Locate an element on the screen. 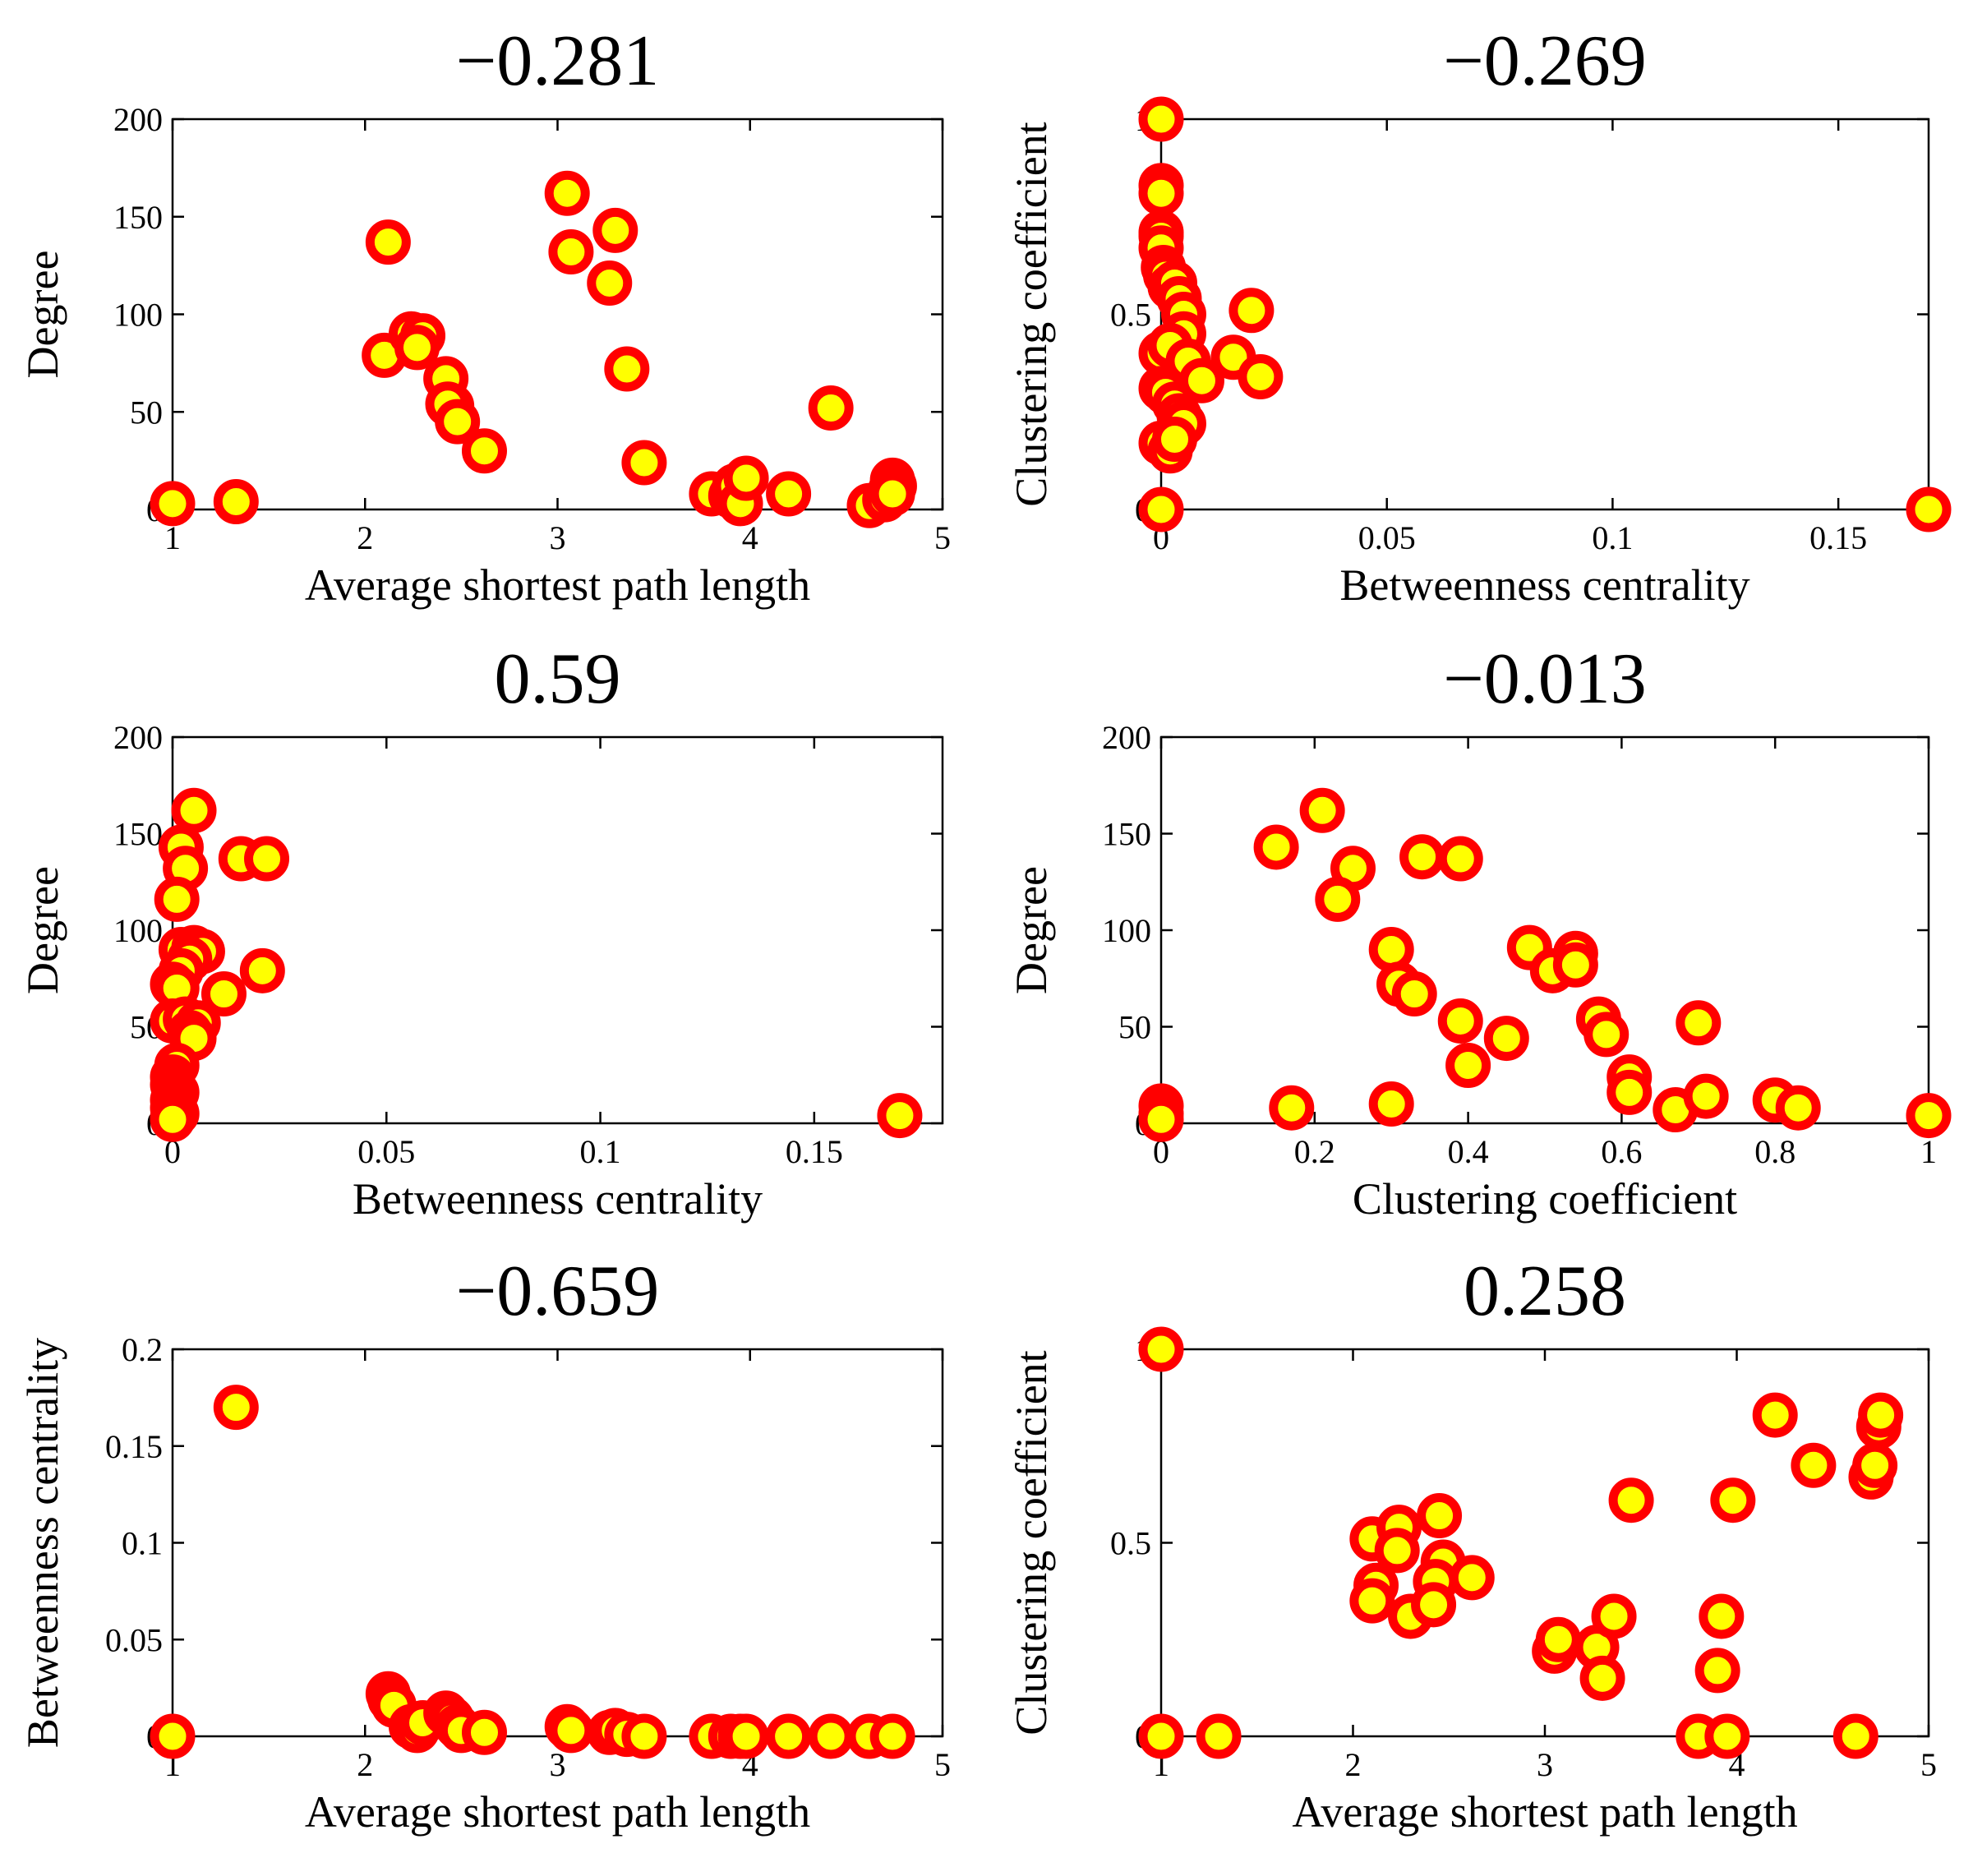  y-tick-label: 0.15 is located at coordinates (134, 1447).